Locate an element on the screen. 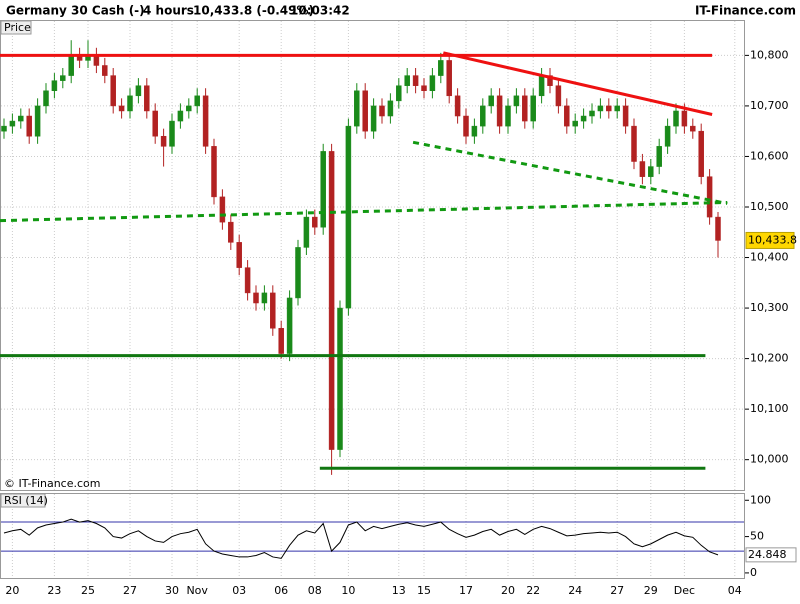  rsi-tick-label: 100 is located at coordinates (760, 499).